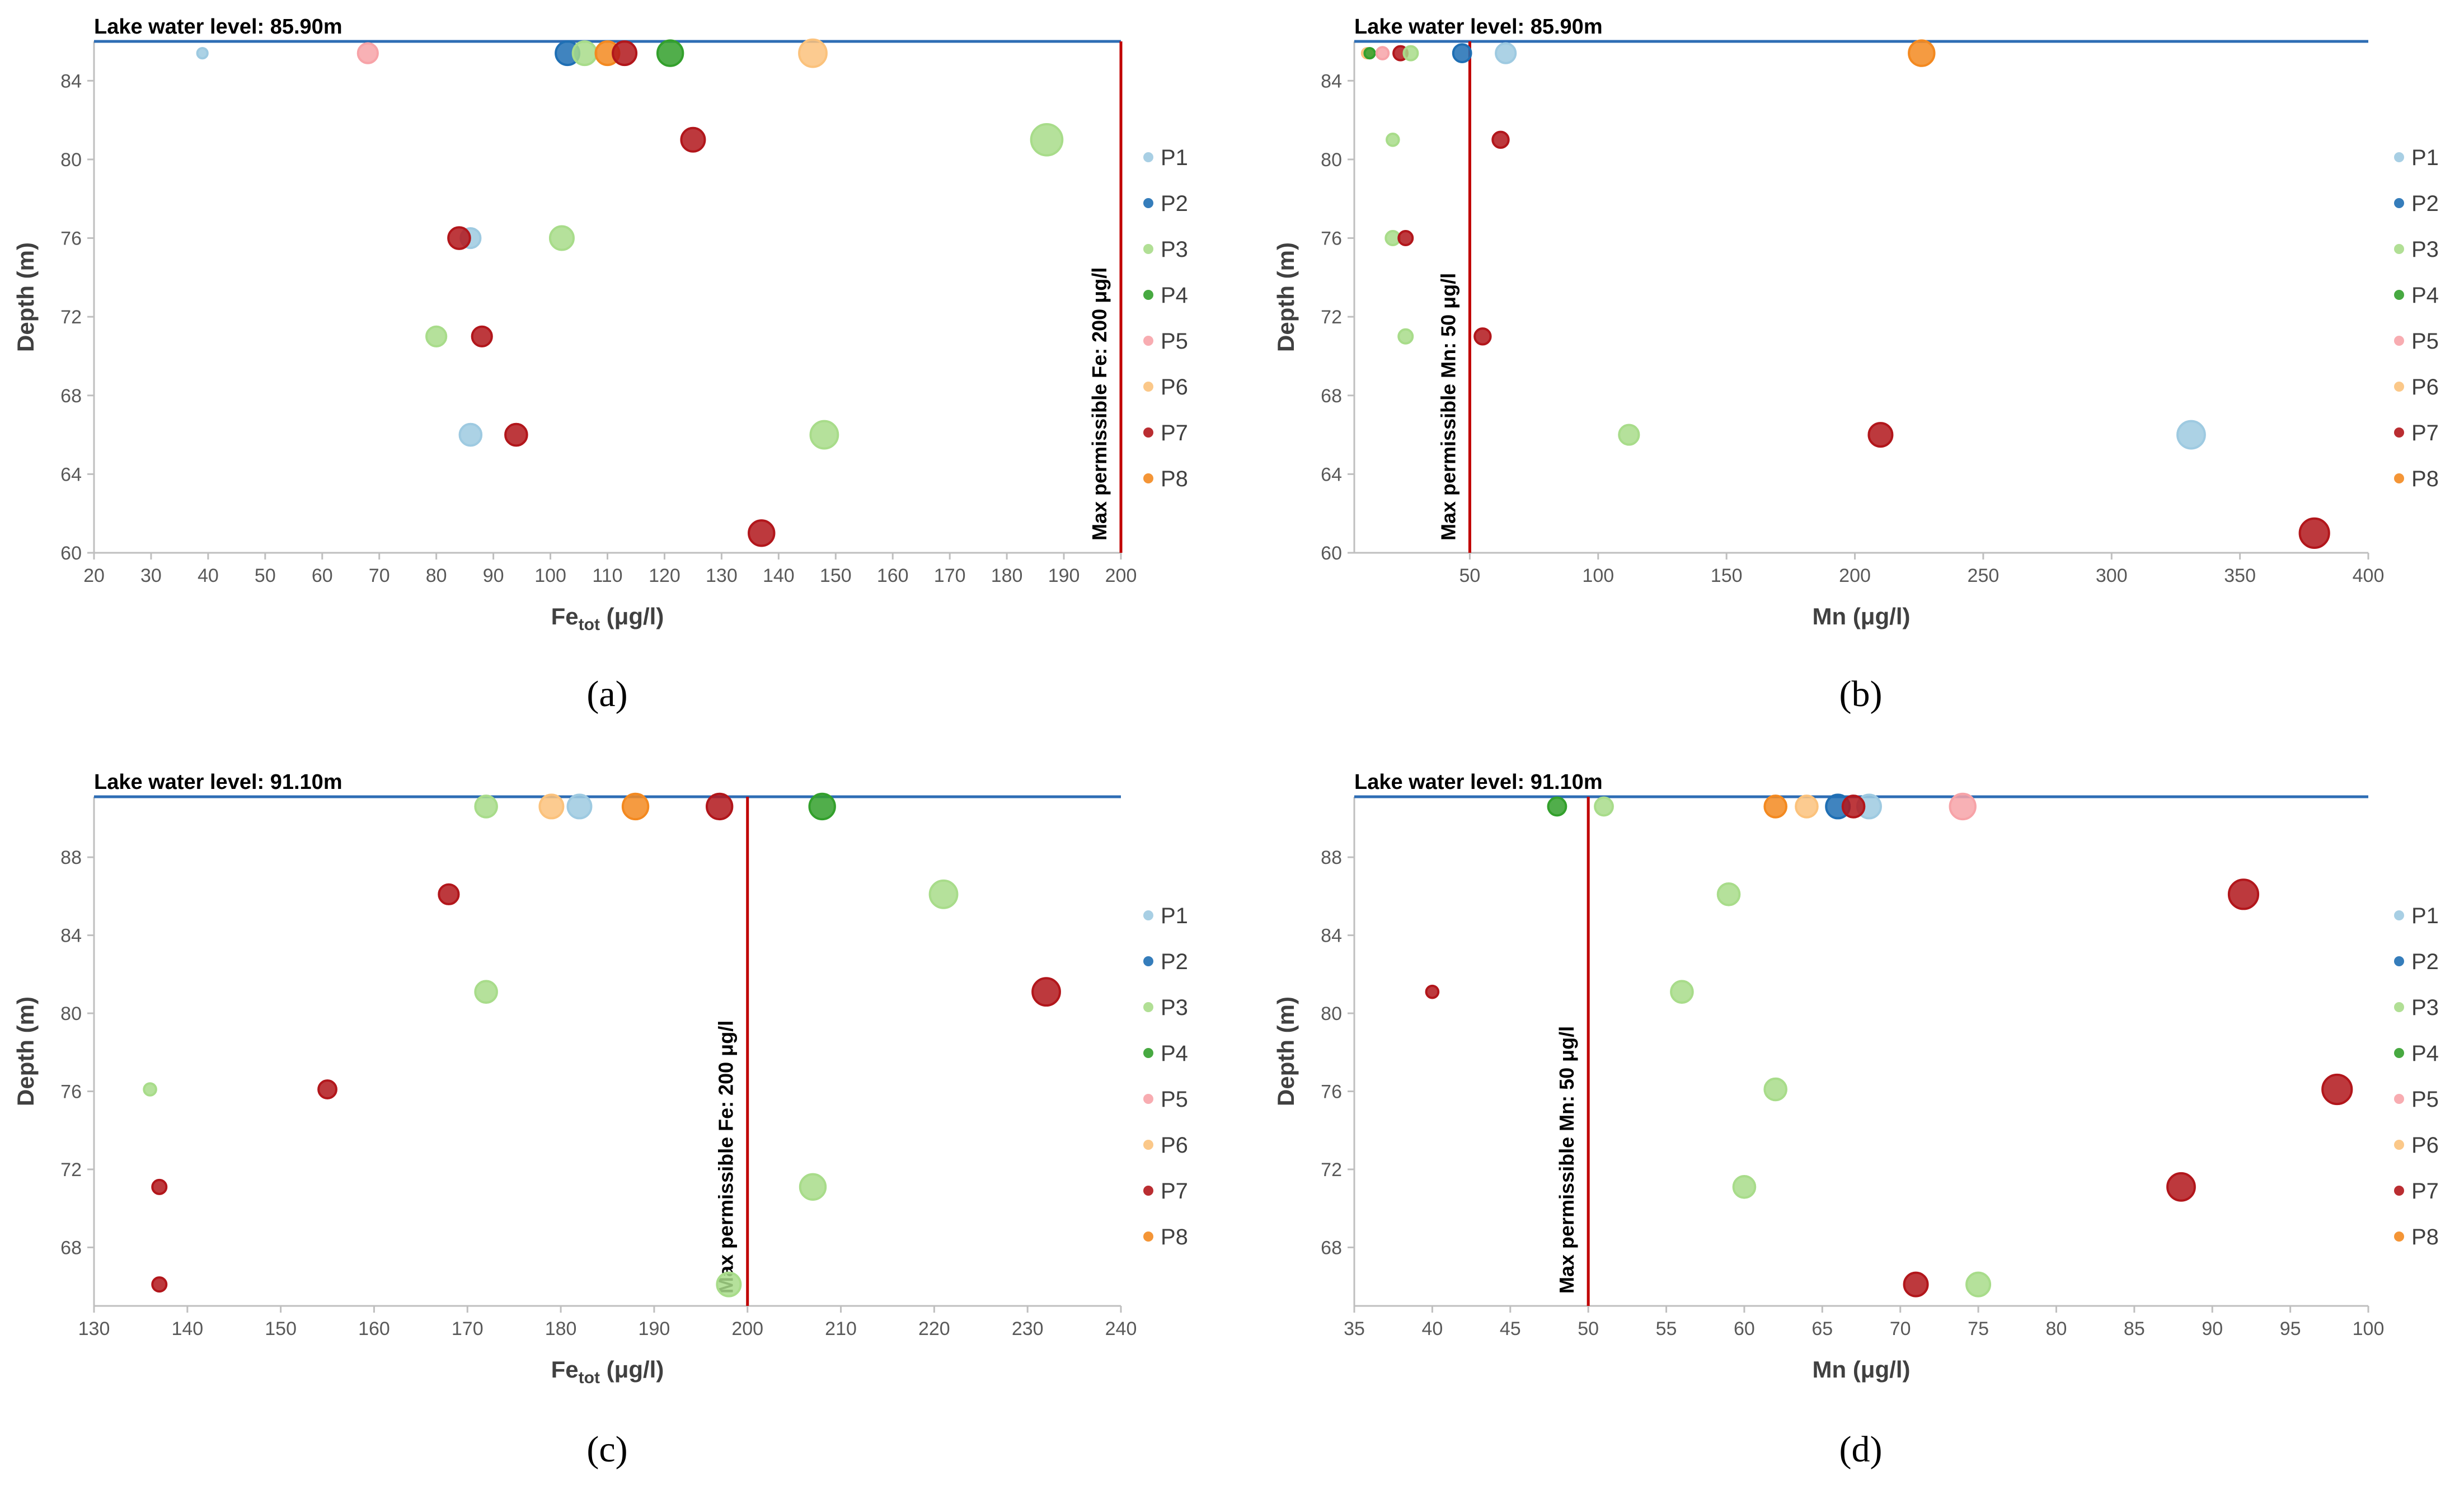 The width and height of the screenshot is (2464, 1490). Describe the element at coordinates (606, 694) in the screenshot. I see `panel-caption: (a)` at that location.